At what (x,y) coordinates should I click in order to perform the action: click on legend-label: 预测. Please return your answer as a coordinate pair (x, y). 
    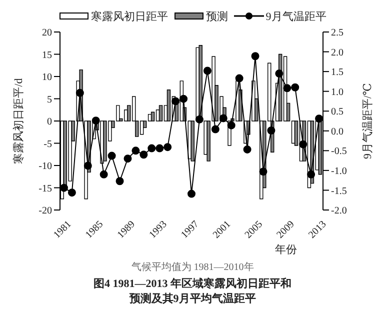
    Looking at the image, I should click on (217, 17).